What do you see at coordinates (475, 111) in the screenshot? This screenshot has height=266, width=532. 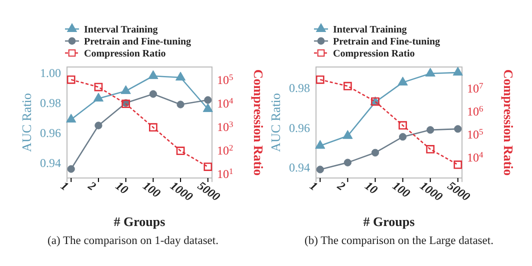 I see `y2-tick-label: 10$^{6}$` at bounding box center [475, 111].